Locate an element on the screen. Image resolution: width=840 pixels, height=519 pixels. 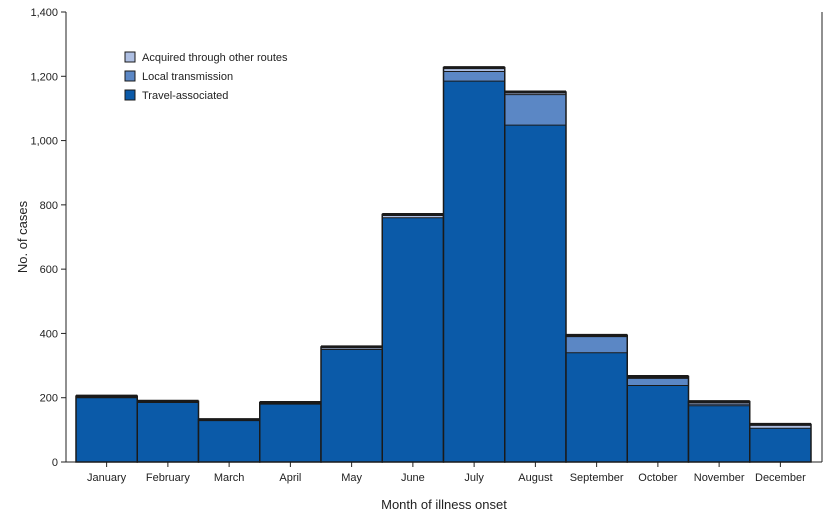
legend-label: Travel-associated is located at coordinates (185, 96).